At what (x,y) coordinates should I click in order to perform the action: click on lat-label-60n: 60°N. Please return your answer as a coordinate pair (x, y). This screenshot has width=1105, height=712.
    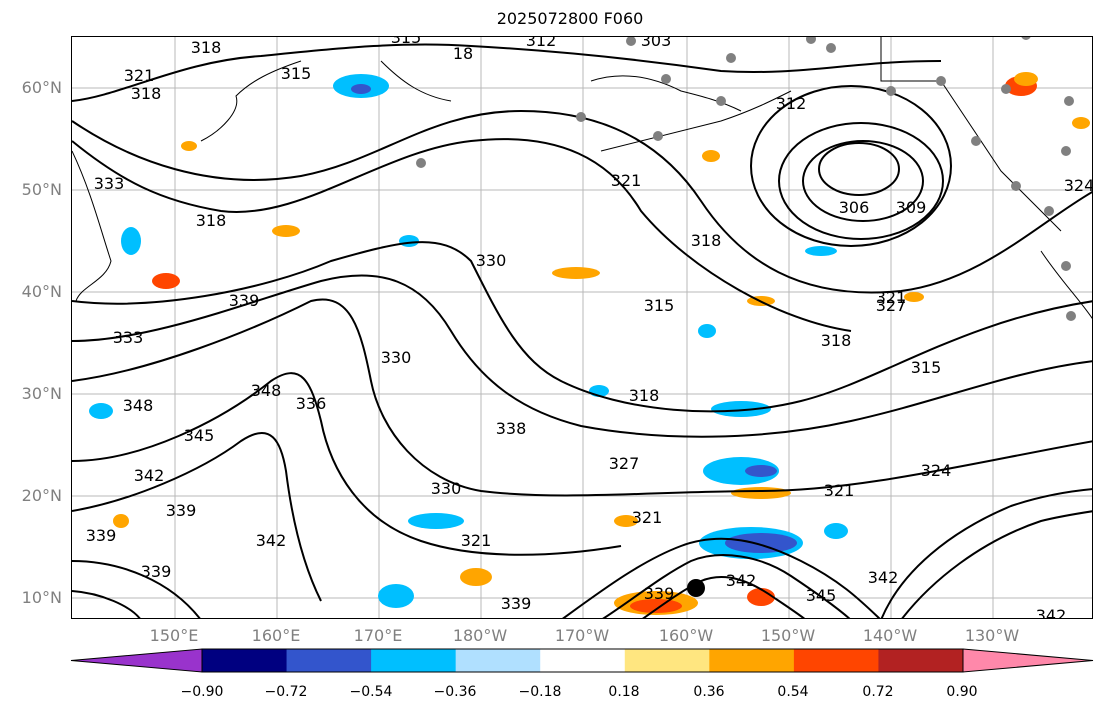
    Looking at the image, I should click on (41, 87).